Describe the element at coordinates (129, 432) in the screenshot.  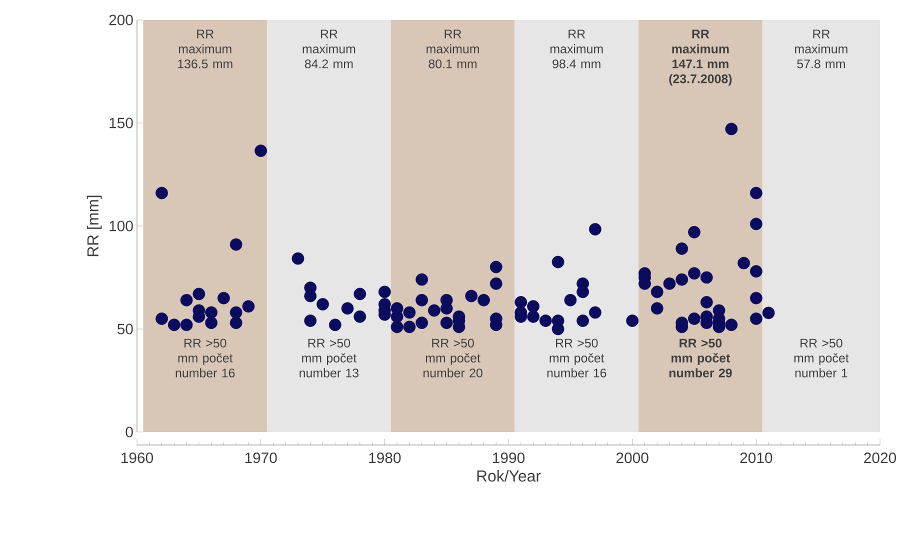
I see `y-tick-label: 0` at that location.